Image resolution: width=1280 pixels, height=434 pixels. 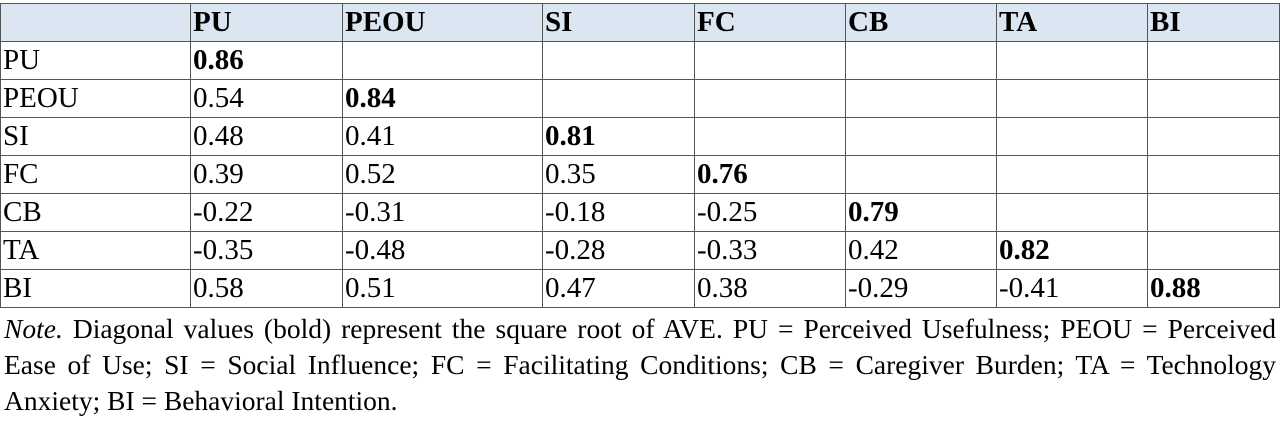 I want to click on column-header: FC, so click(x=770, y=22).